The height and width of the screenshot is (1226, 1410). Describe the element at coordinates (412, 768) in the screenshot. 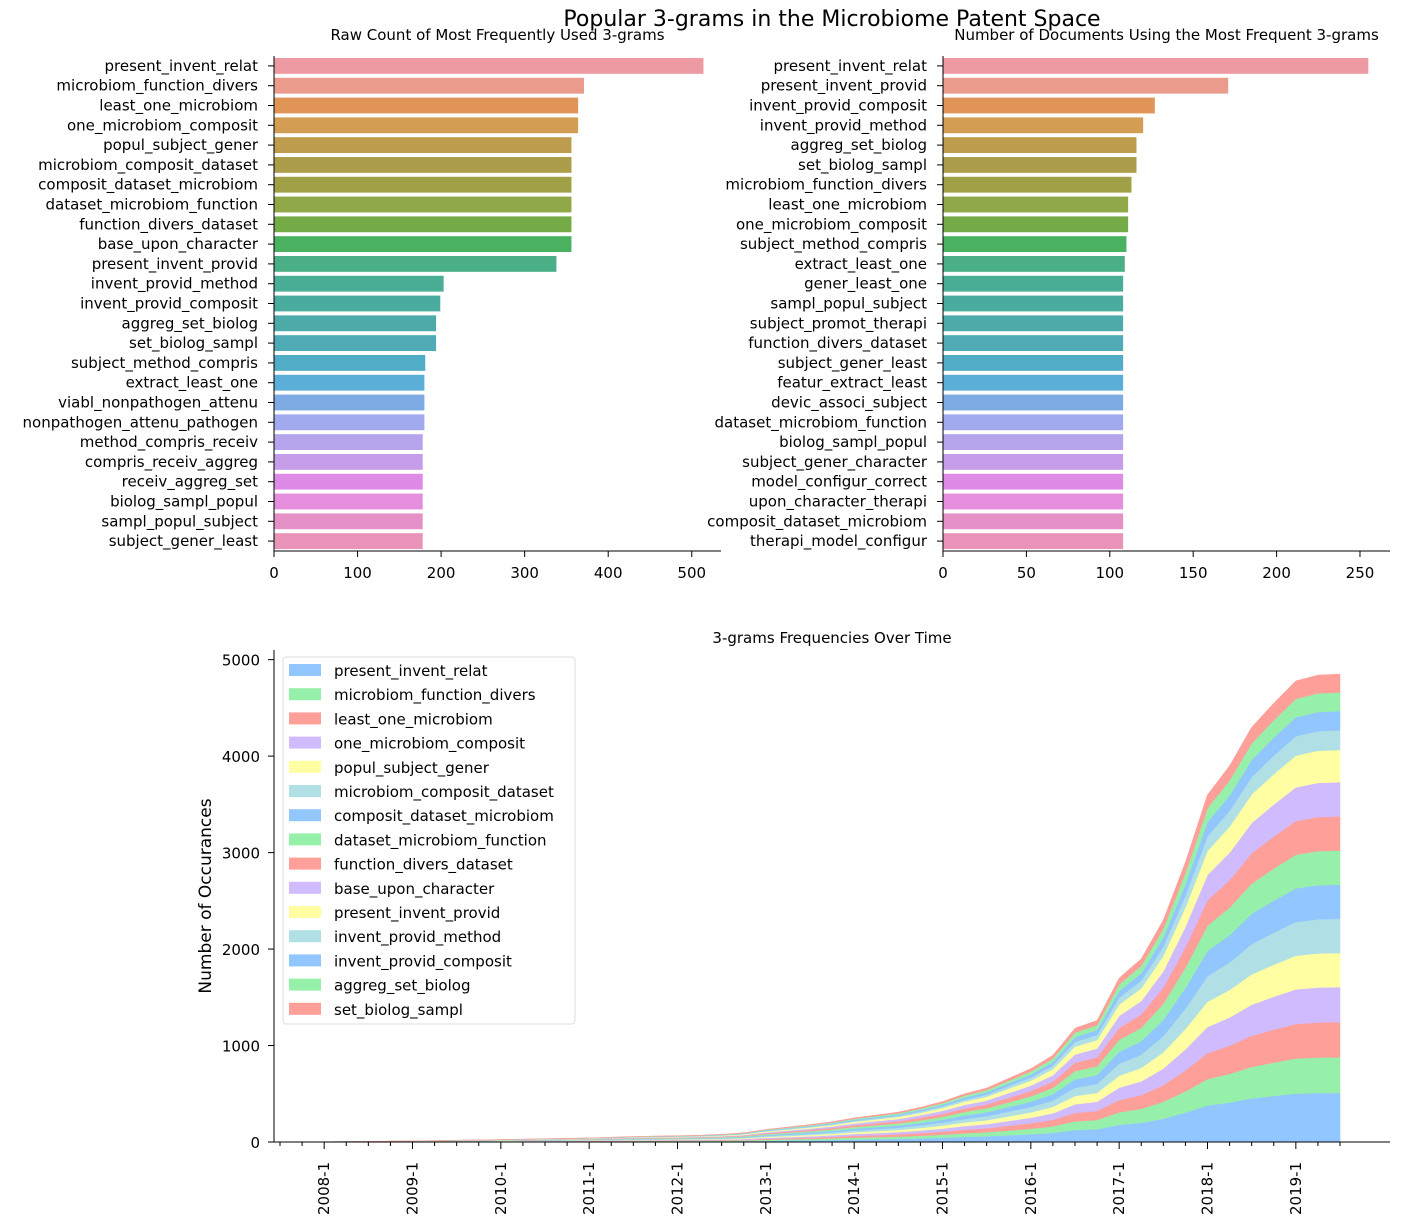

I see `legend-label: popul_subject_gener` at that location.